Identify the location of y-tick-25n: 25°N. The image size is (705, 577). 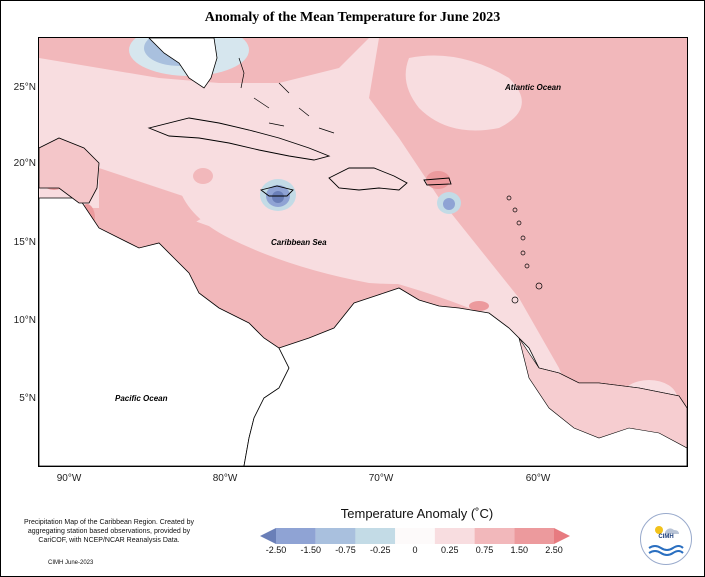
(24, 87).